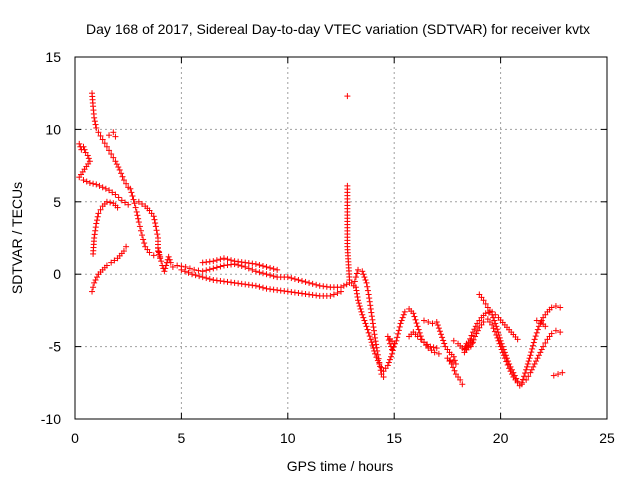  I want to click on x-tick-label: 10, so click(288, 438).